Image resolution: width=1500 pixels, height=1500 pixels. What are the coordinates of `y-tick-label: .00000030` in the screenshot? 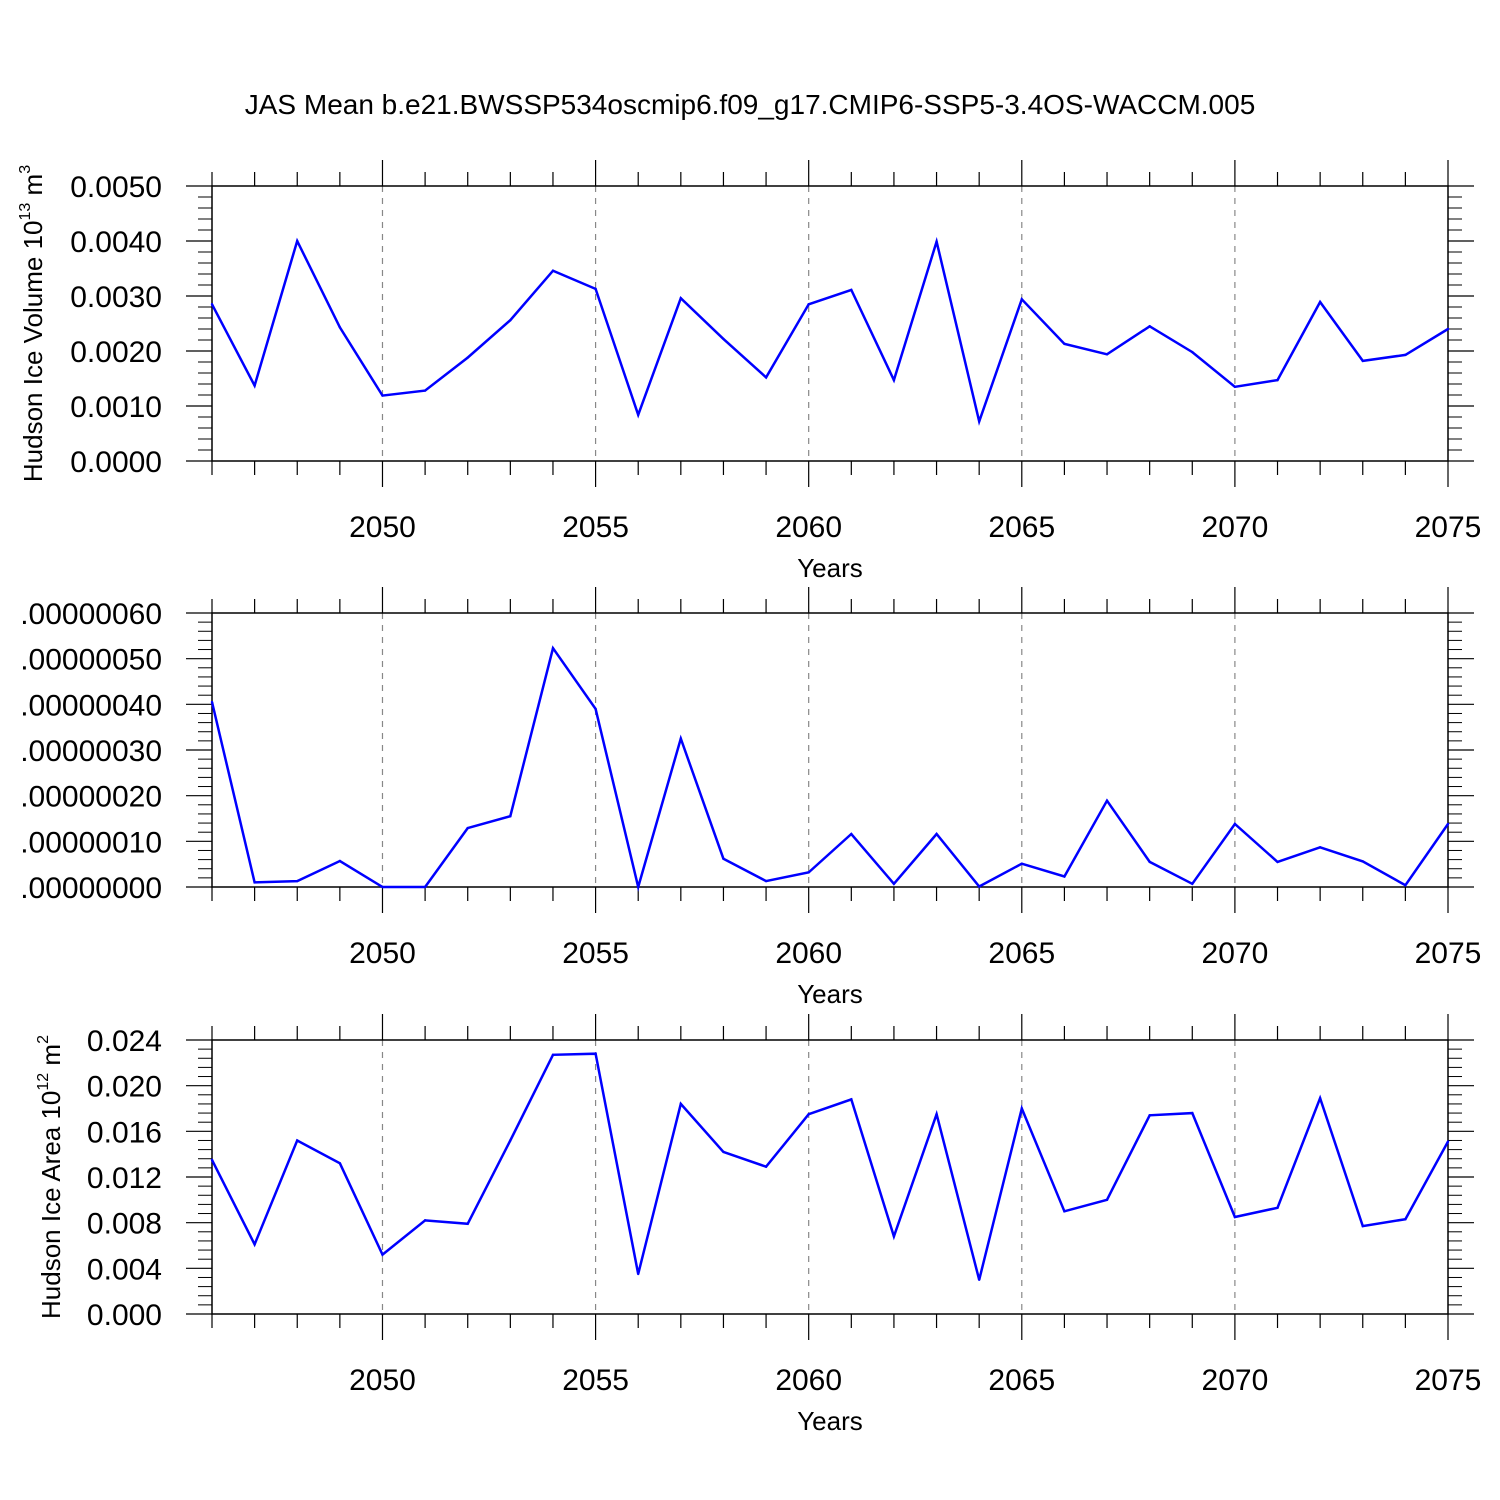 It's located at (91, 751).